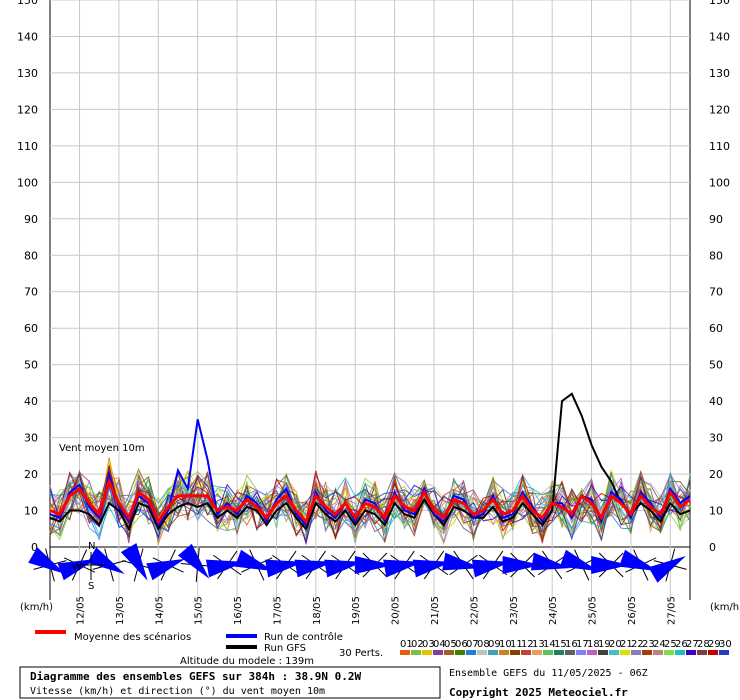 This screenshot has height=700, width=740. I want to click on y-tick-label-left: 50, so click(31, 365).